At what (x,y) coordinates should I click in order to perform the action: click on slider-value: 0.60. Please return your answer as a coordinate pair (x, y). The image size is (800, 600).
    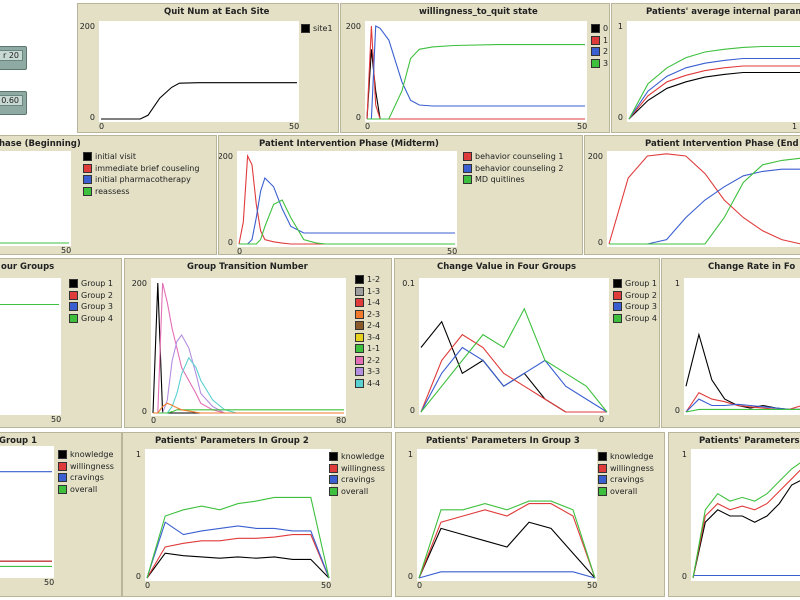
    Looking at the image, I should click on (11, 100).